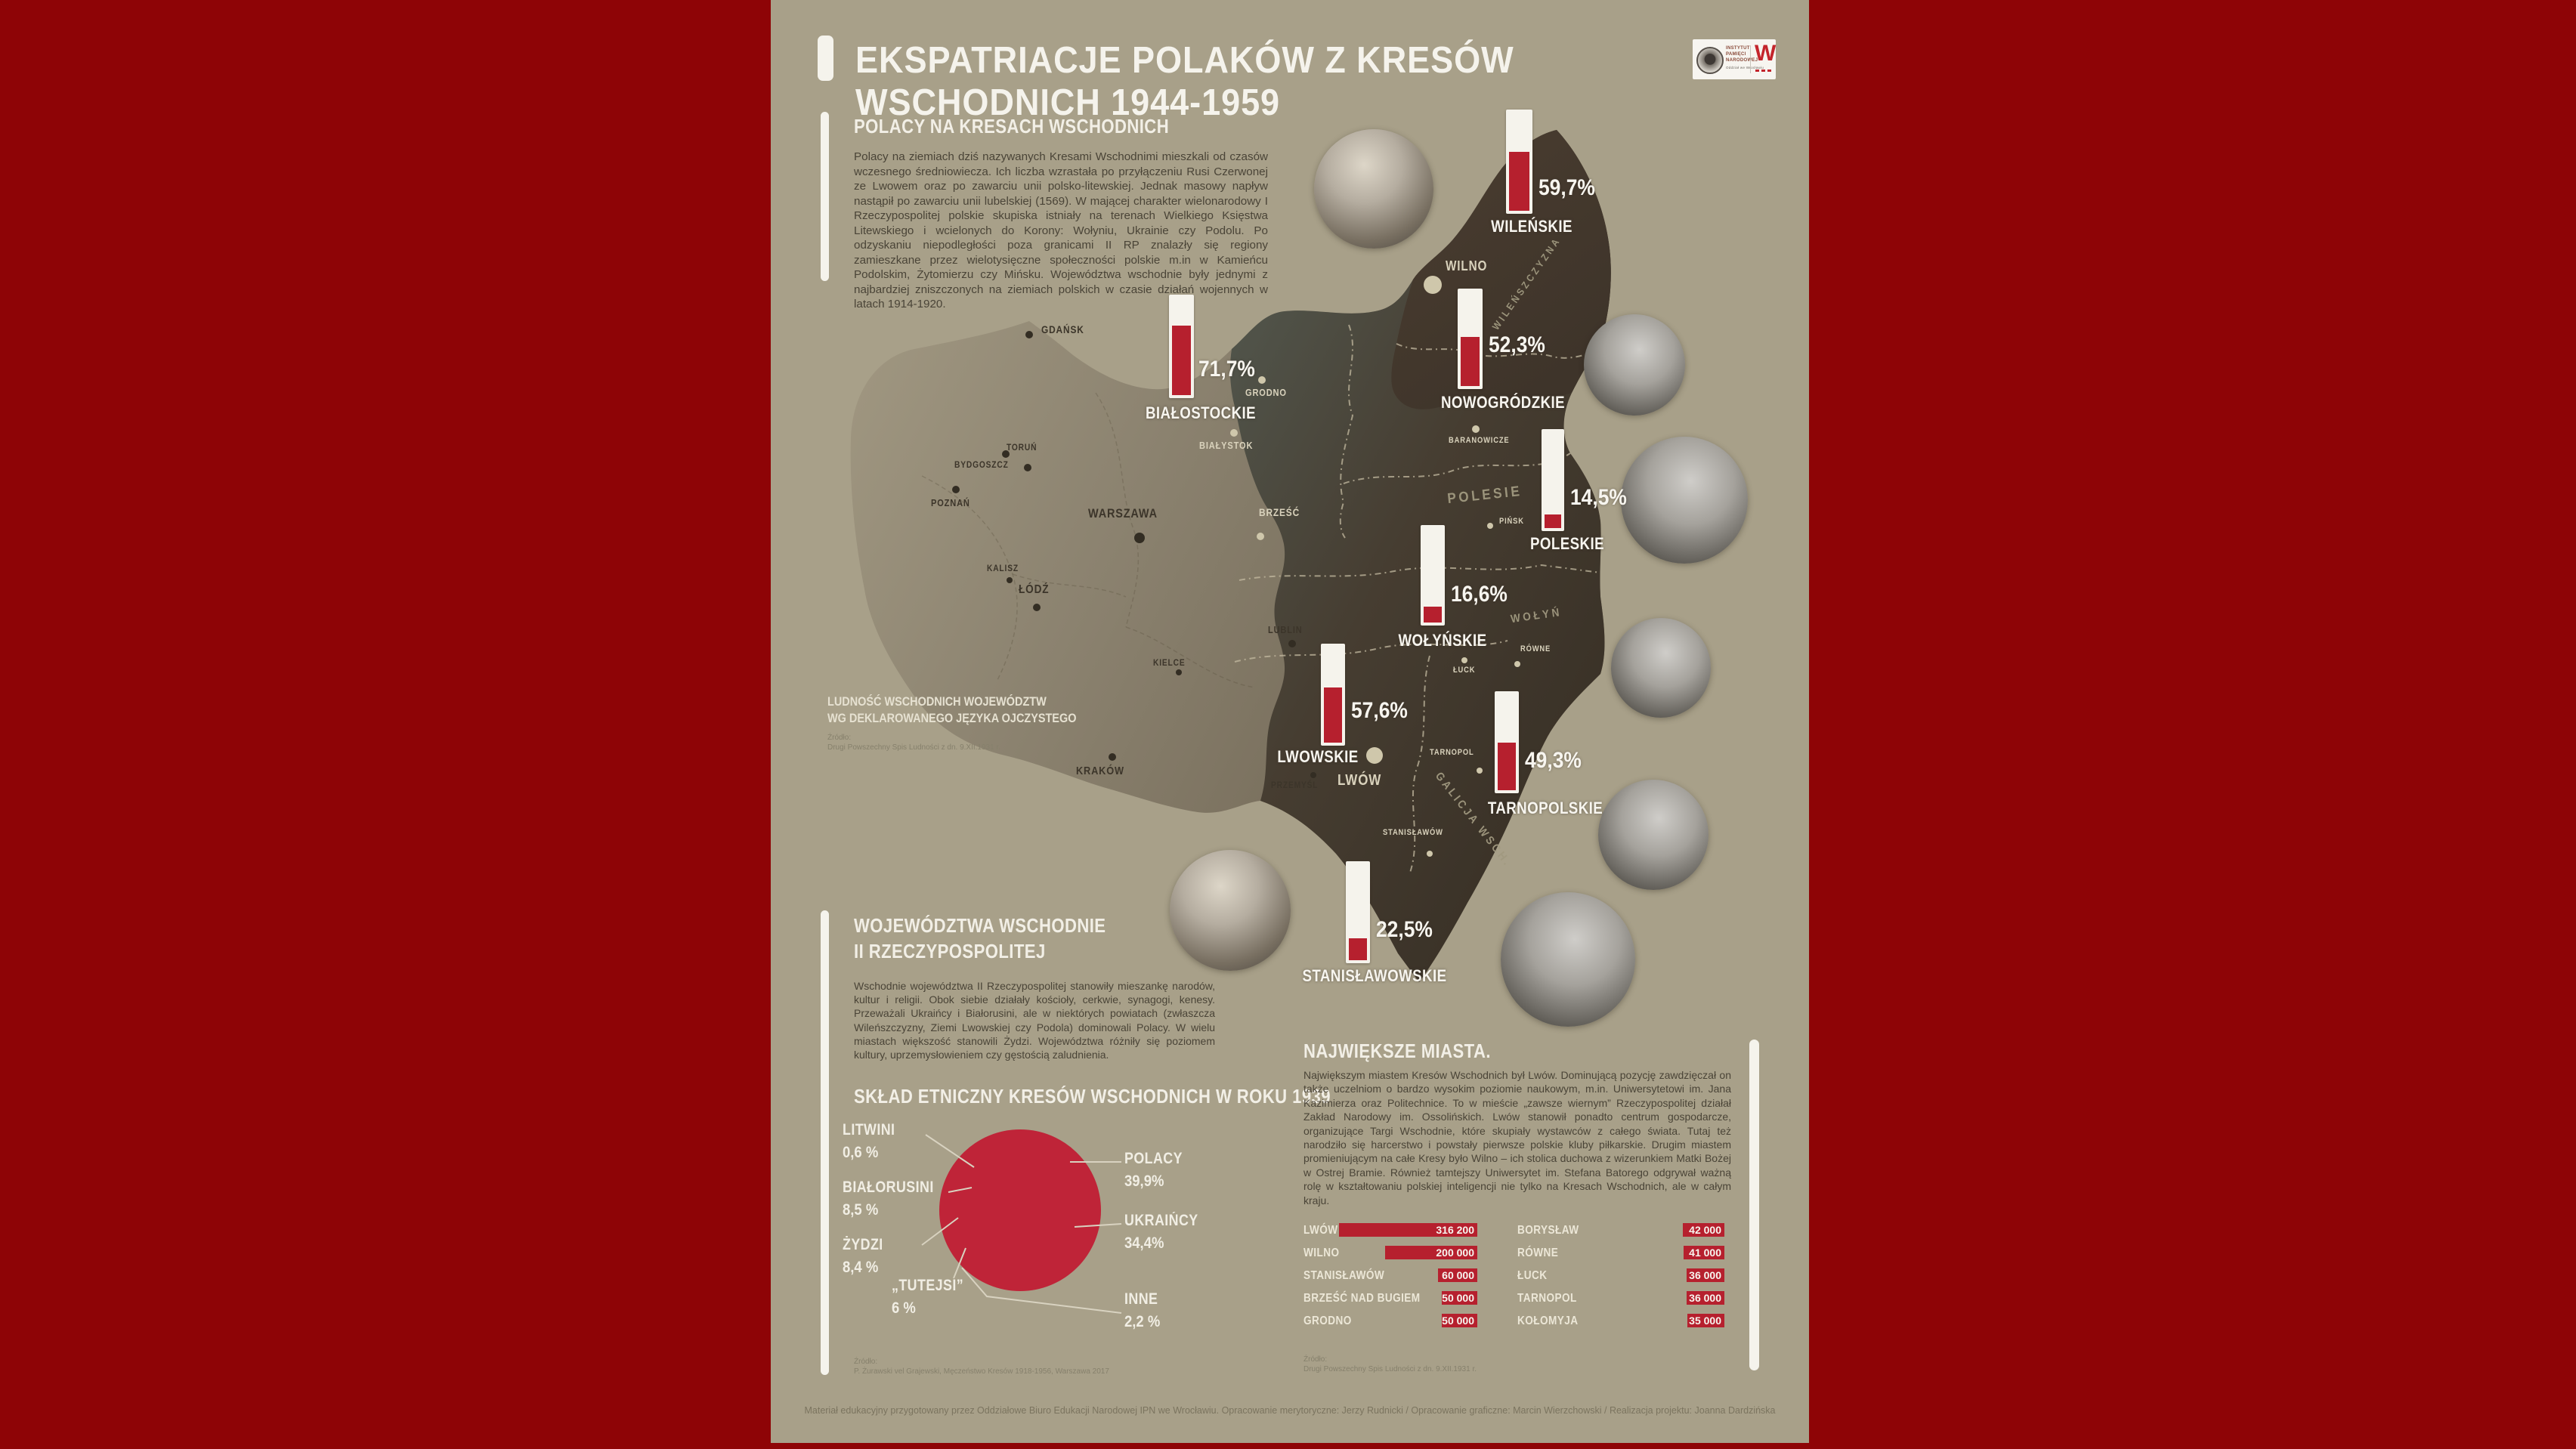  What do you see at coordinates (866, 1256) in the screenshot?
I see `pie-label-żydzi: ŻYDZI 8,4 %` at bounding box center [866, 1256].